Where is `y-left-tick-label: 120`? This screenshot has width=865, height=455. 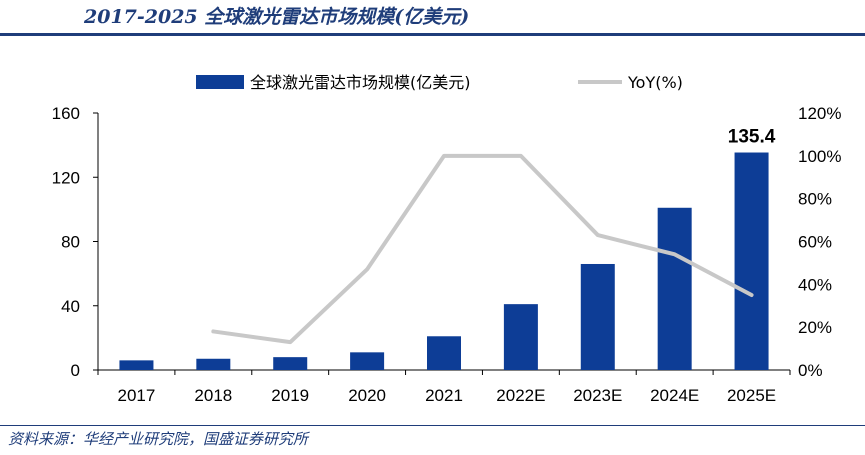 y-left-tick-label: 120 is located at coordinates (66, 177).